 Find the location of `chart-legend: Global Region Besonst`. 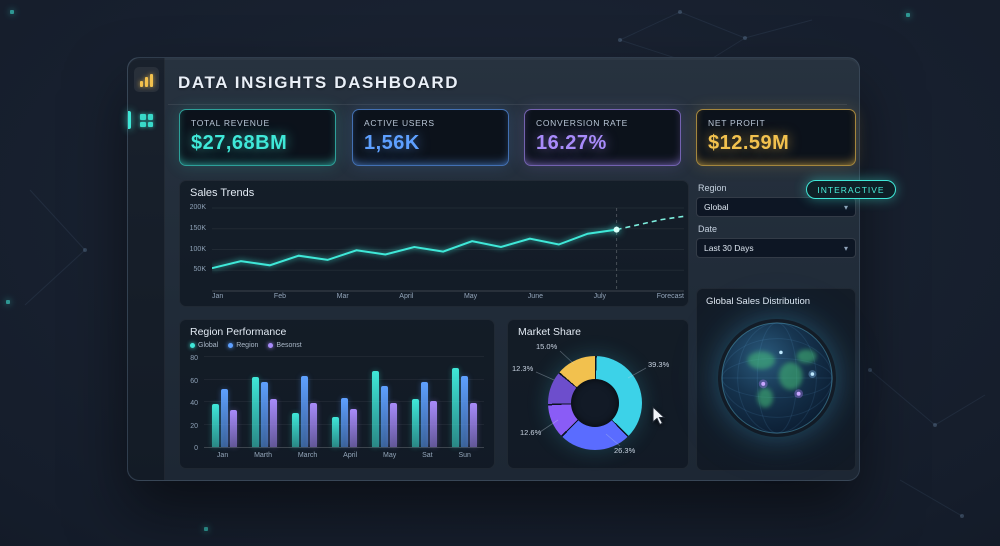

chart-legend: Global Region Besonst is located at coordinates (246, 345).